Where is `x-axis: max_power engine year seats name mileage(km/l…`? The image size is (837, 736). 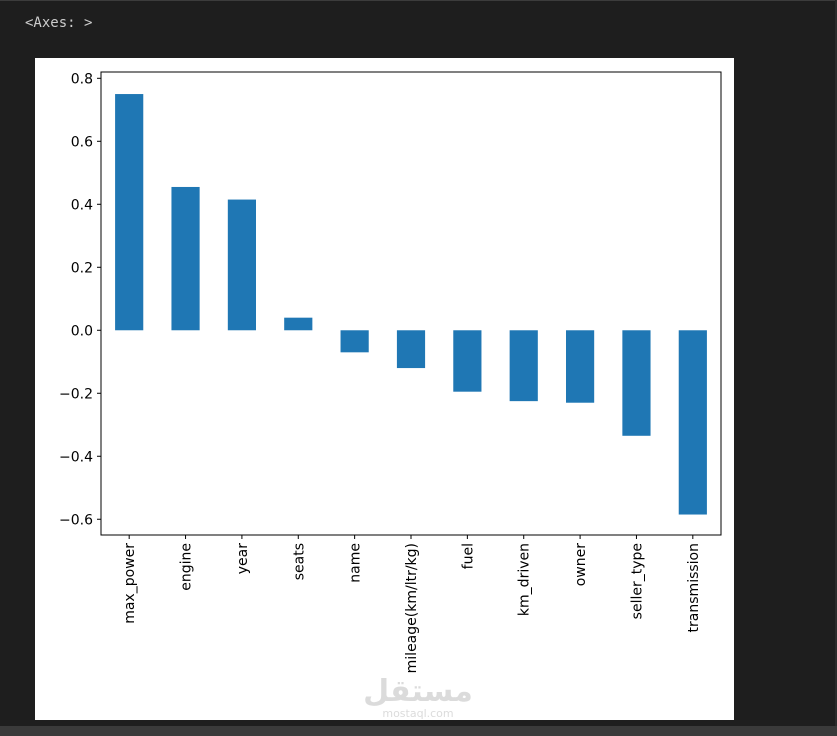 x-axis: max_power engine year seats name mileage(km/l… is located at coordinates (412, 604).